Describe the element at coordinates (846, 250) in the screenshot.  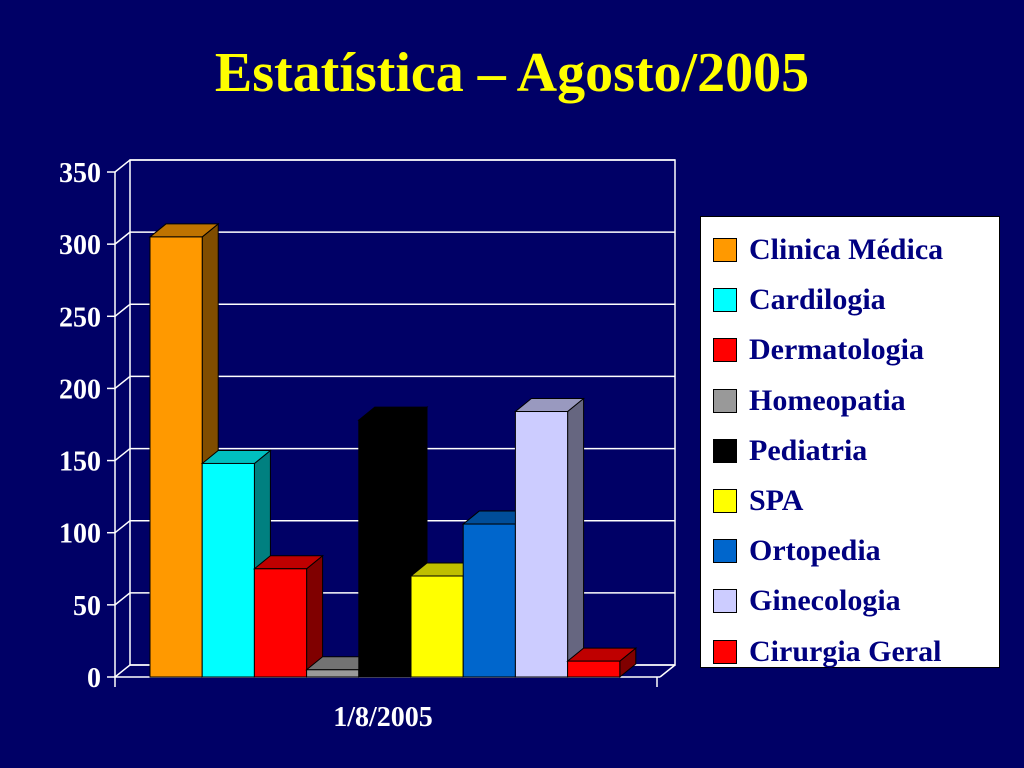
I see `legend-label: Clinica Médica` at that location.